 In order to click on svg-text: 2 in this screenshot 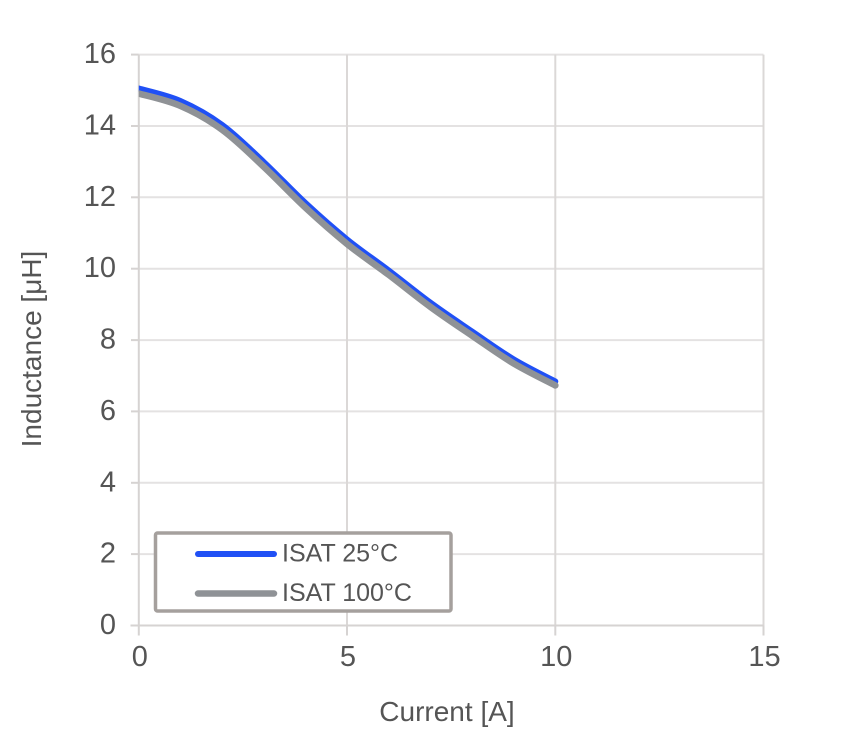, I will do `click(108, 554)`.